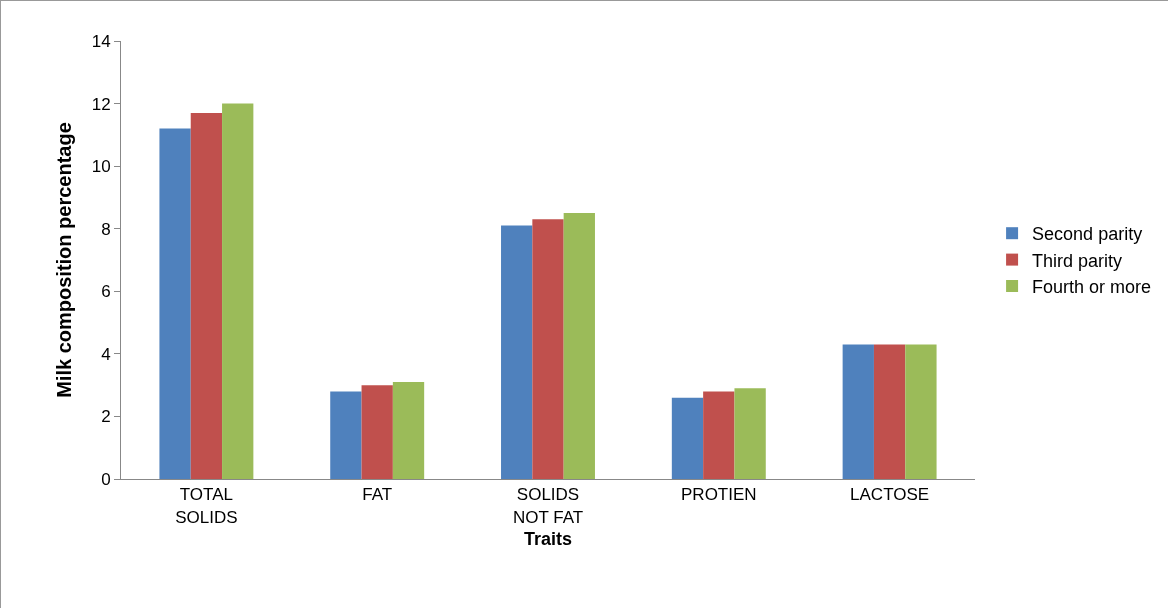 The image size is (1168, 608). Describe the element at coordinates (106, 479) in the screenshot. I see `y-tick-label: 0` at that location.